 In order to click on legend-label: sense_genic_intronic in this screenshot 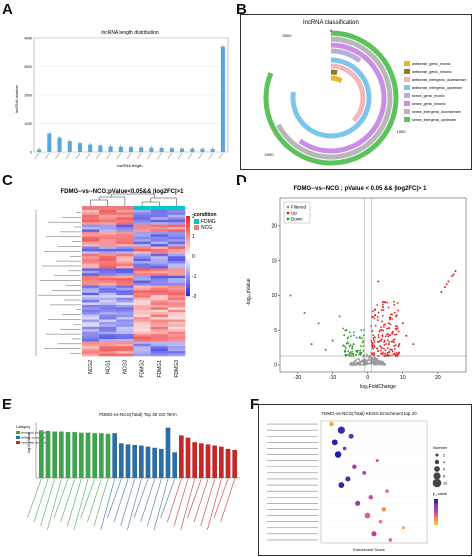, I will do `click(429, 104)`.